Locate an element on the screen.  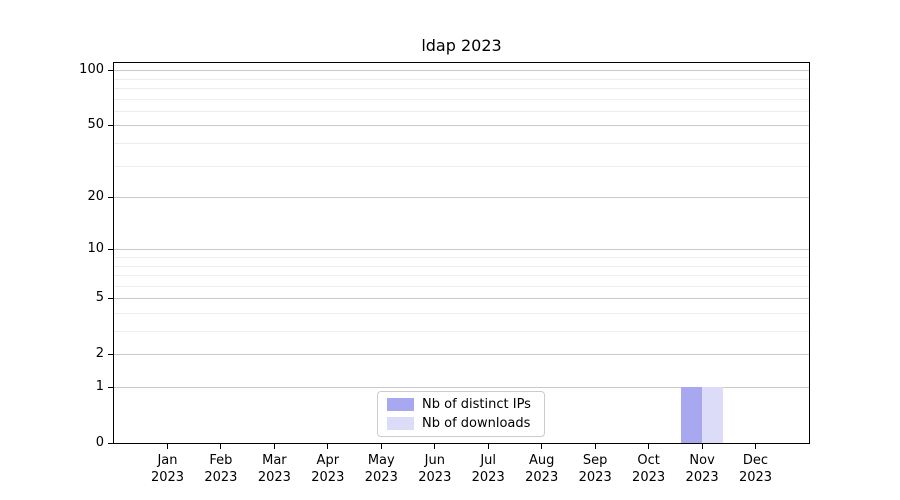
x-tick-label: Dec 2023 is located at coordinates (755, 469).